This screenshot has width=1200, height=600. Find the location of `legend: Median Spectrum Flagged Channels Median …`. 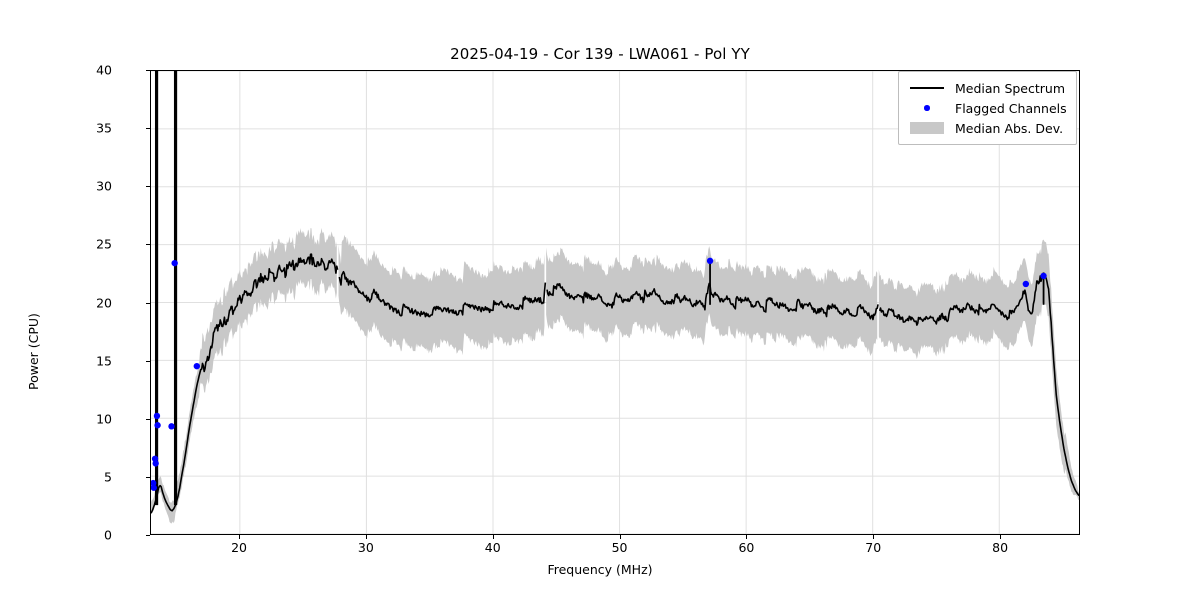

legend: Median Spectrum Flagged Channels Median … is located at coordinates (987, 108).